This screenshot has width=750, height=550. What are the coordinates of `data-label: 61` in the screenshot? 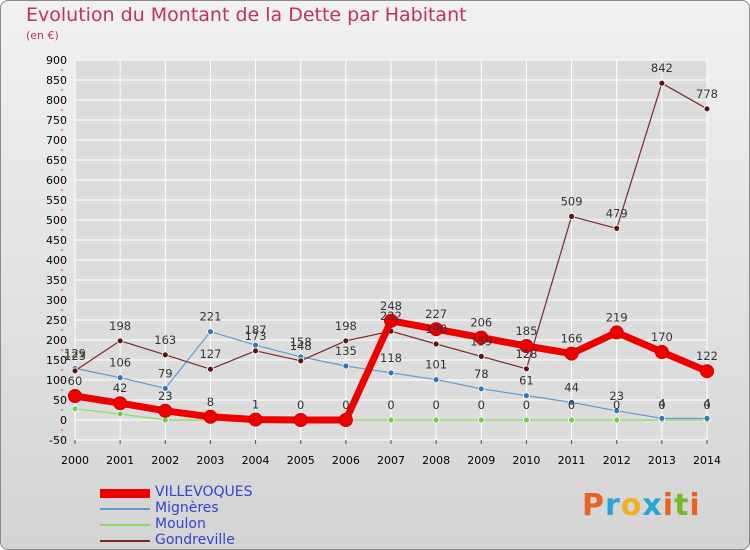 It's located at (526, 381).